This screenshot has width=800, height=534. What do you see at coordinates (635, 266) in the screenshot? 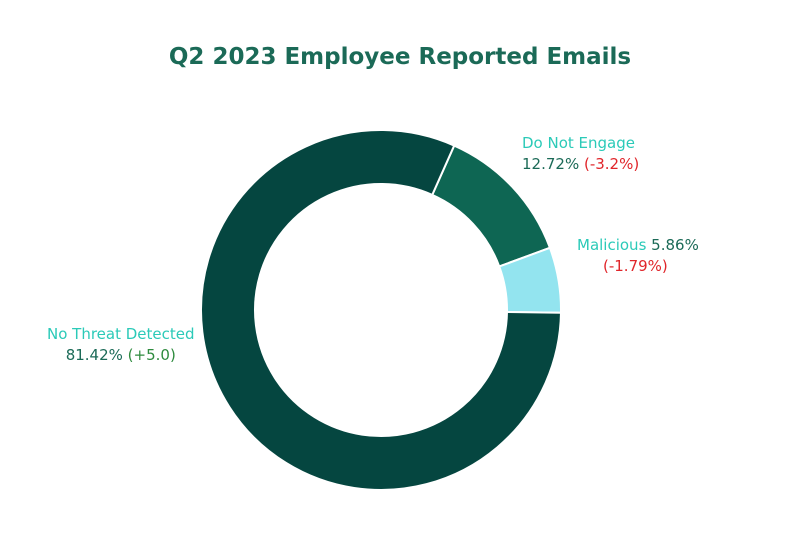
I see `slice-change: (-1.79%)` at bounding box center [635, 266].